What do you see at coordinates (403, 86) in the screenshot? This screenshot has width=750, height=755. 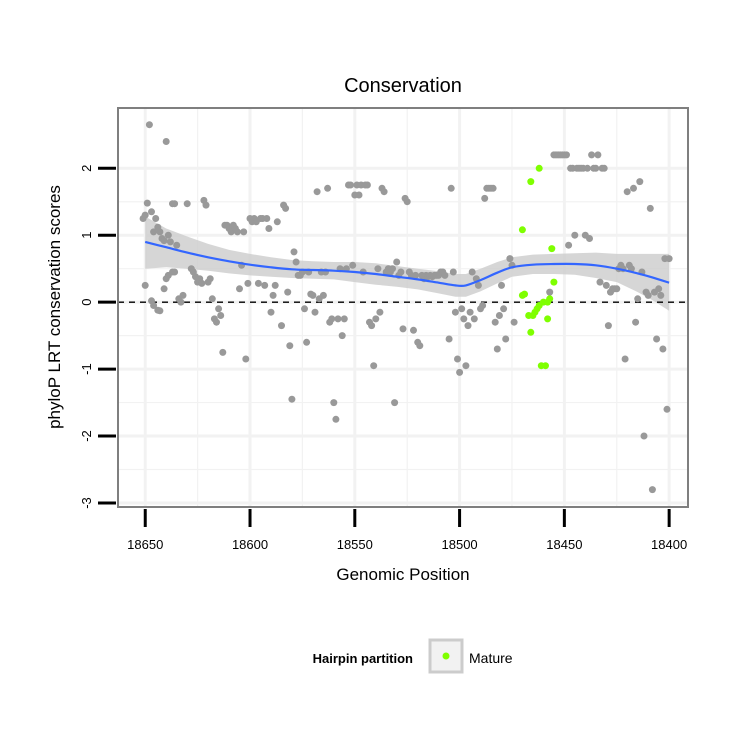 I see `chart-title: Conservation` at bounding box center [403, 86].